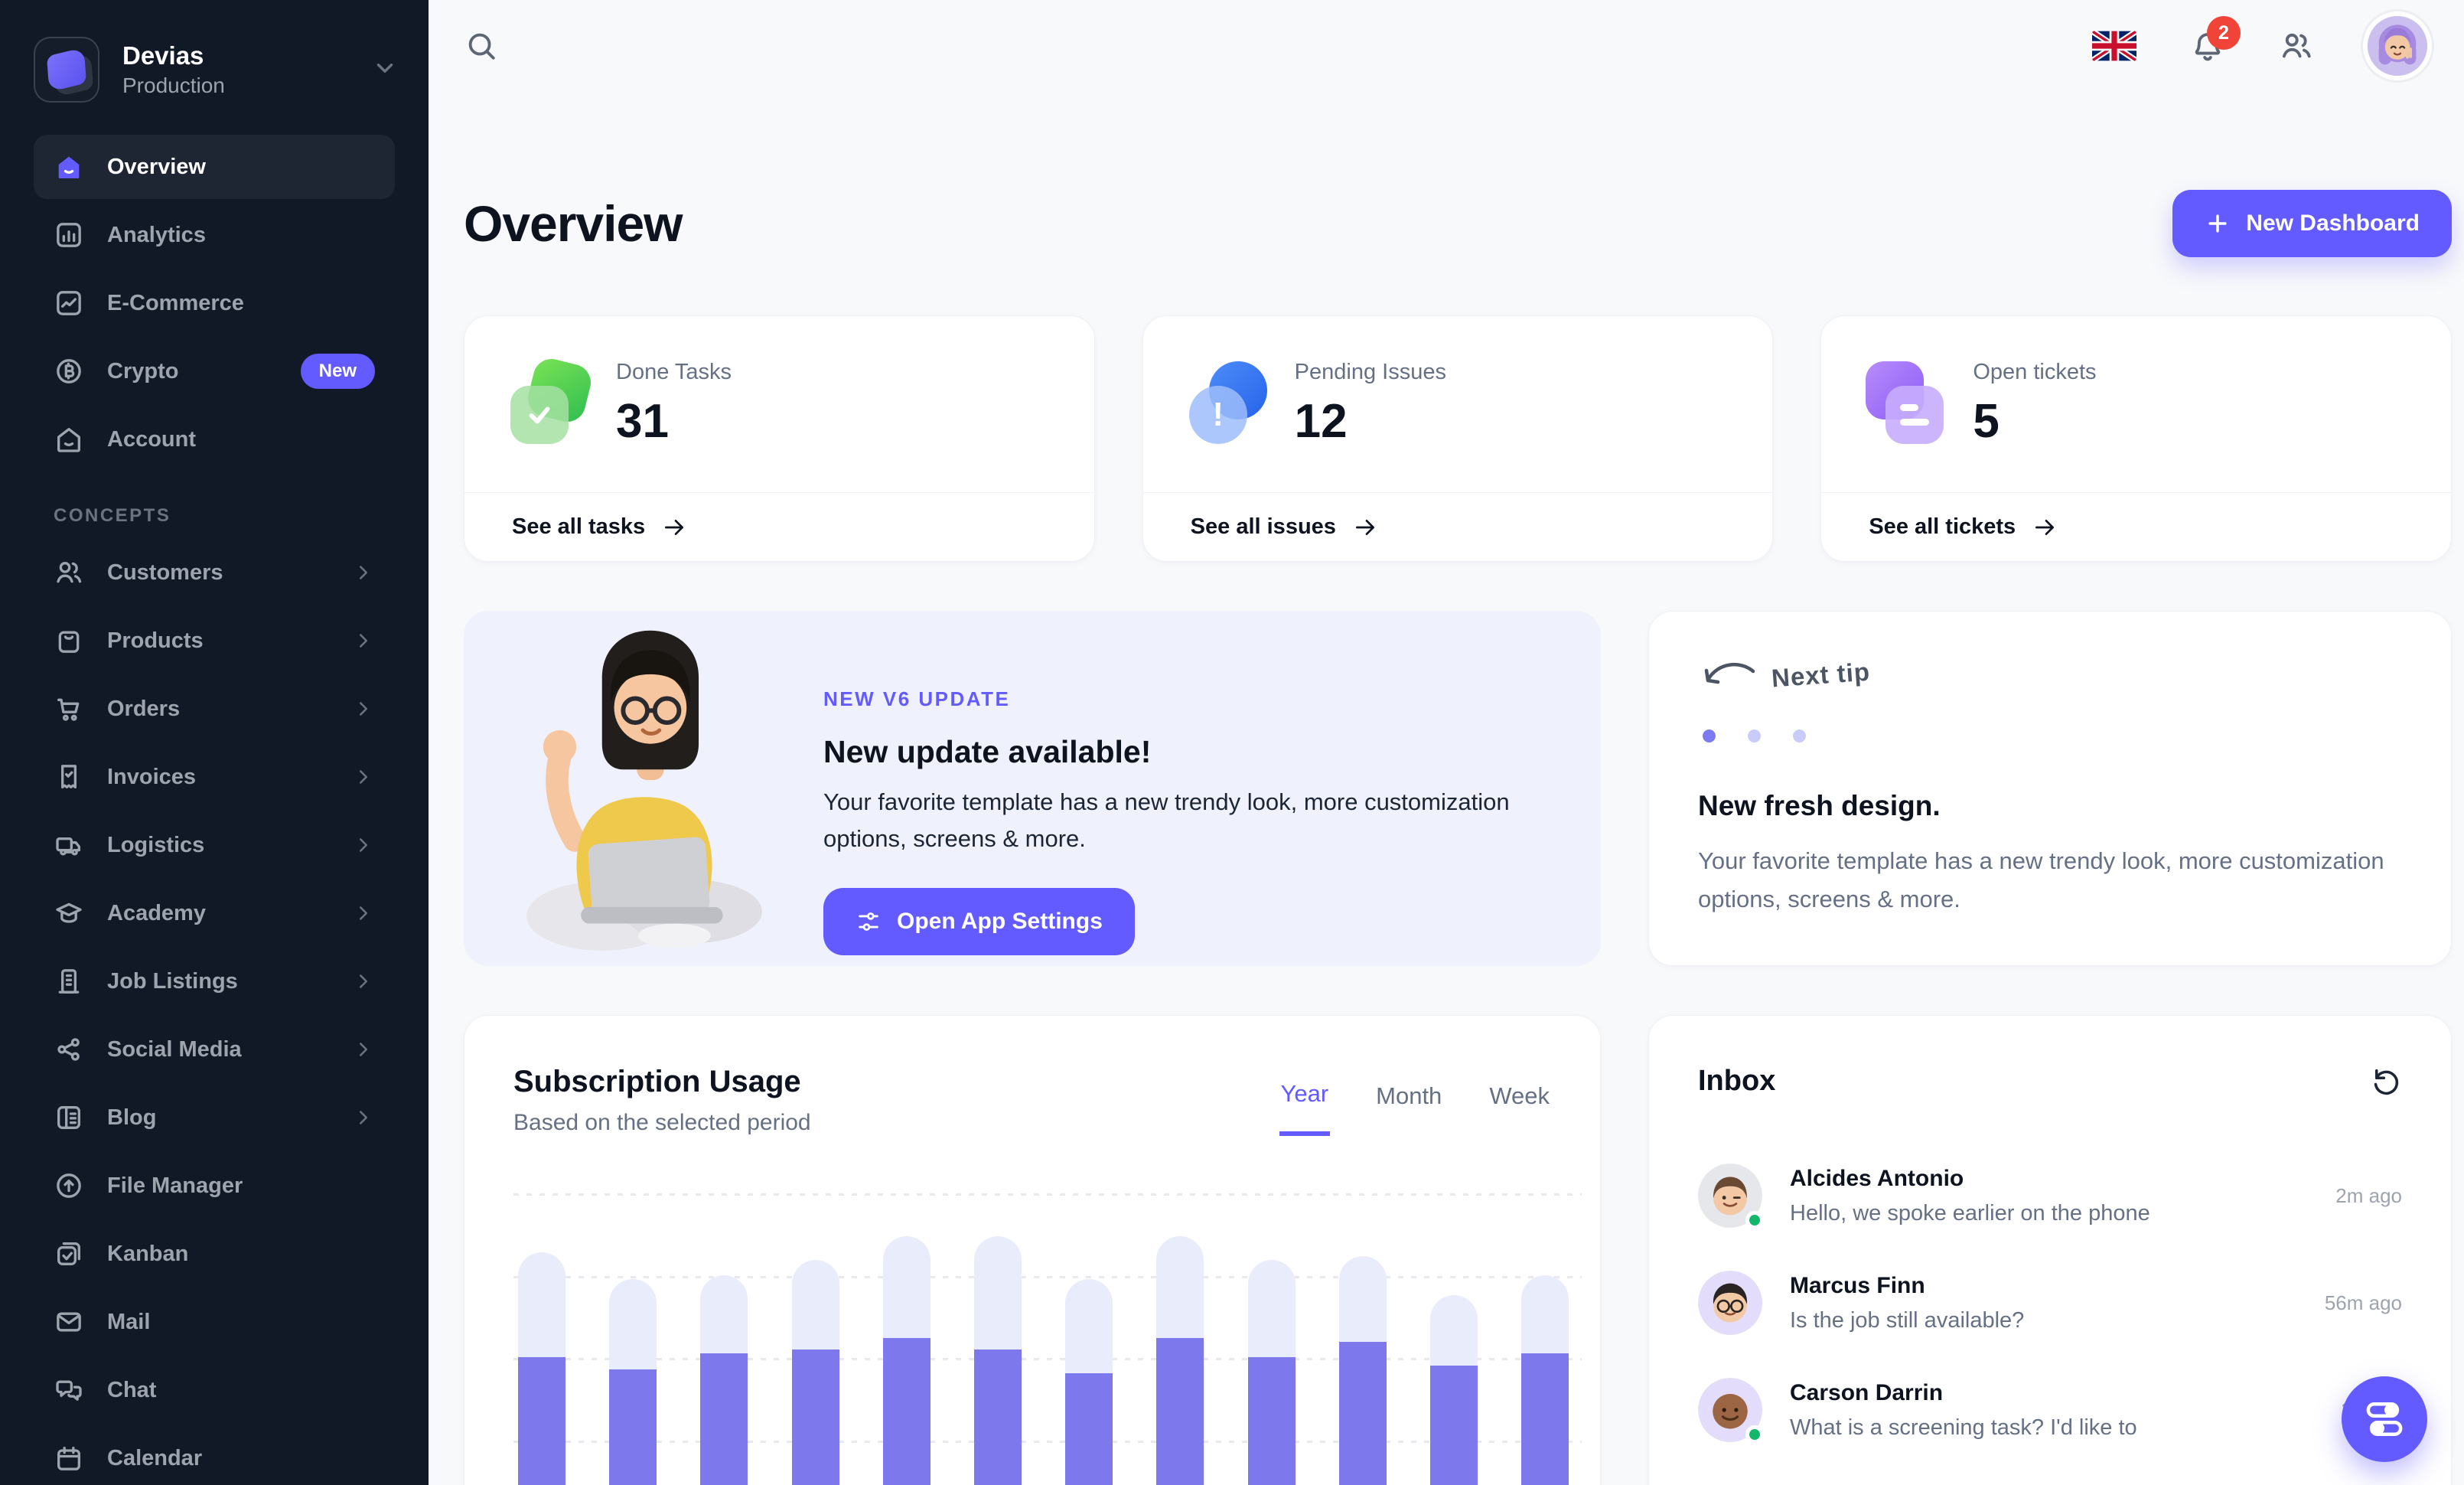  I want to click on sidebar-item-label: Crypto, so click(143, 370).